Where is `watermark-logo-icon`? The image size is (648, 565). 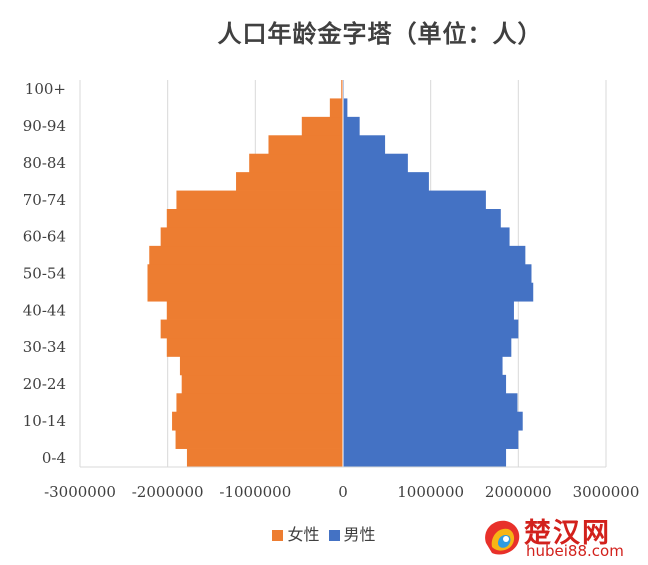 watermark-logo-icon is located at coordinates (502, 537).